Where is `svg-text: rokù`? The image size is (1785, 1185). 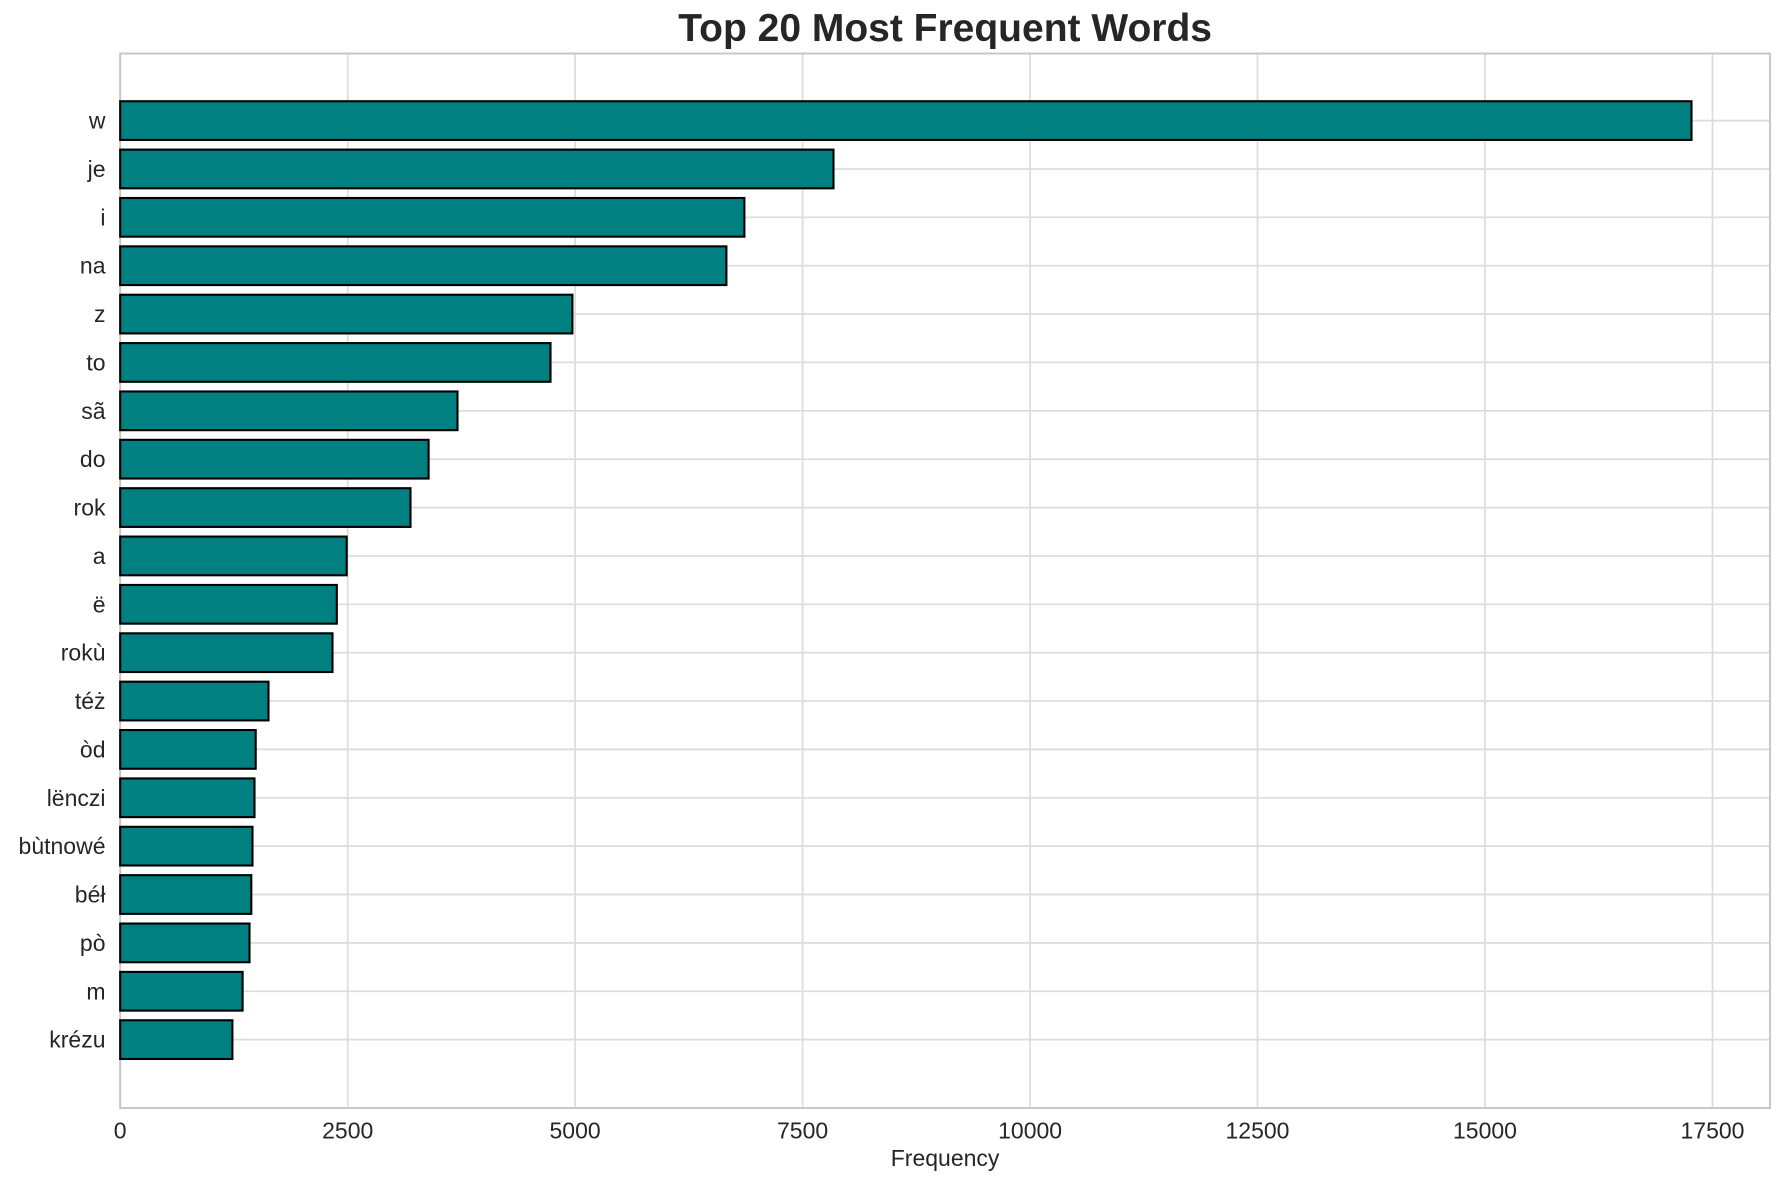
svg-text: rokù is located at coordinates (83, 653).